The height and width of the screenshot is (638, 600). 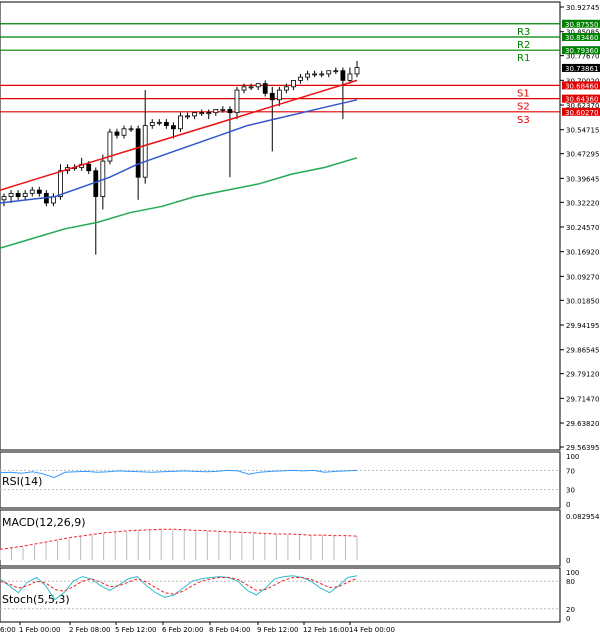 I want to click on x-tick-label: 14 Feb 00:00, so click(x=372, y=630).